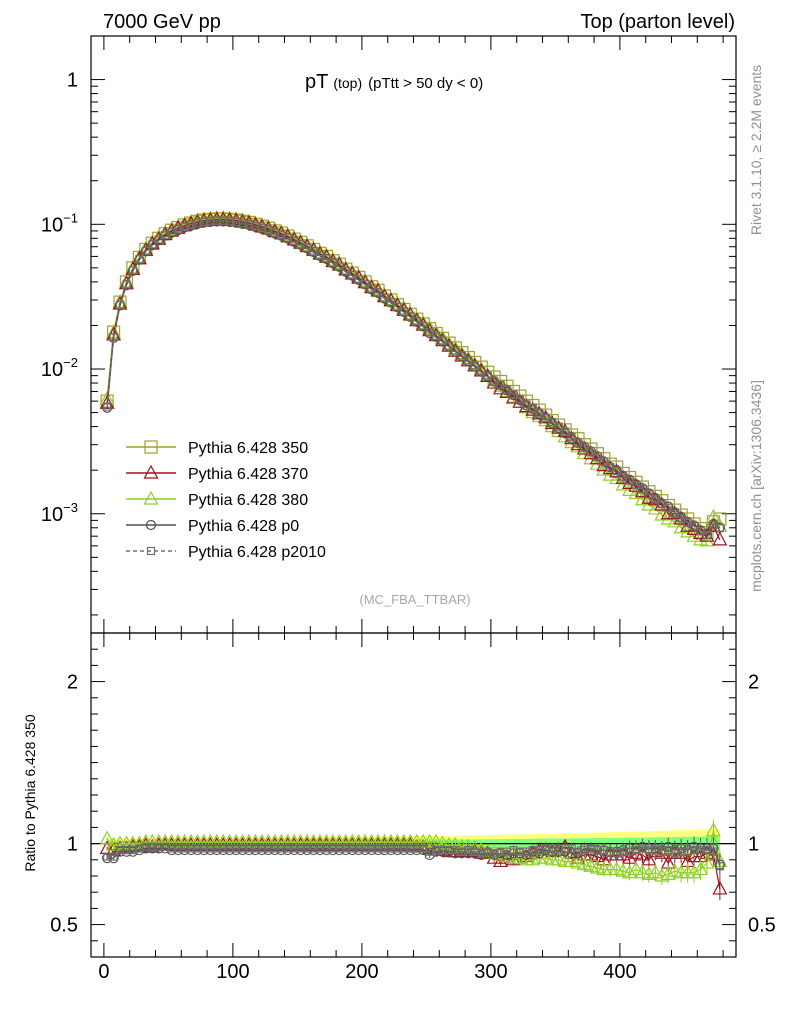 Image resolution: width=786 pixels, height=1024 pixels. I want to click on legend-entry-p0: Pythia 6.428 p0, so click(243, 526).